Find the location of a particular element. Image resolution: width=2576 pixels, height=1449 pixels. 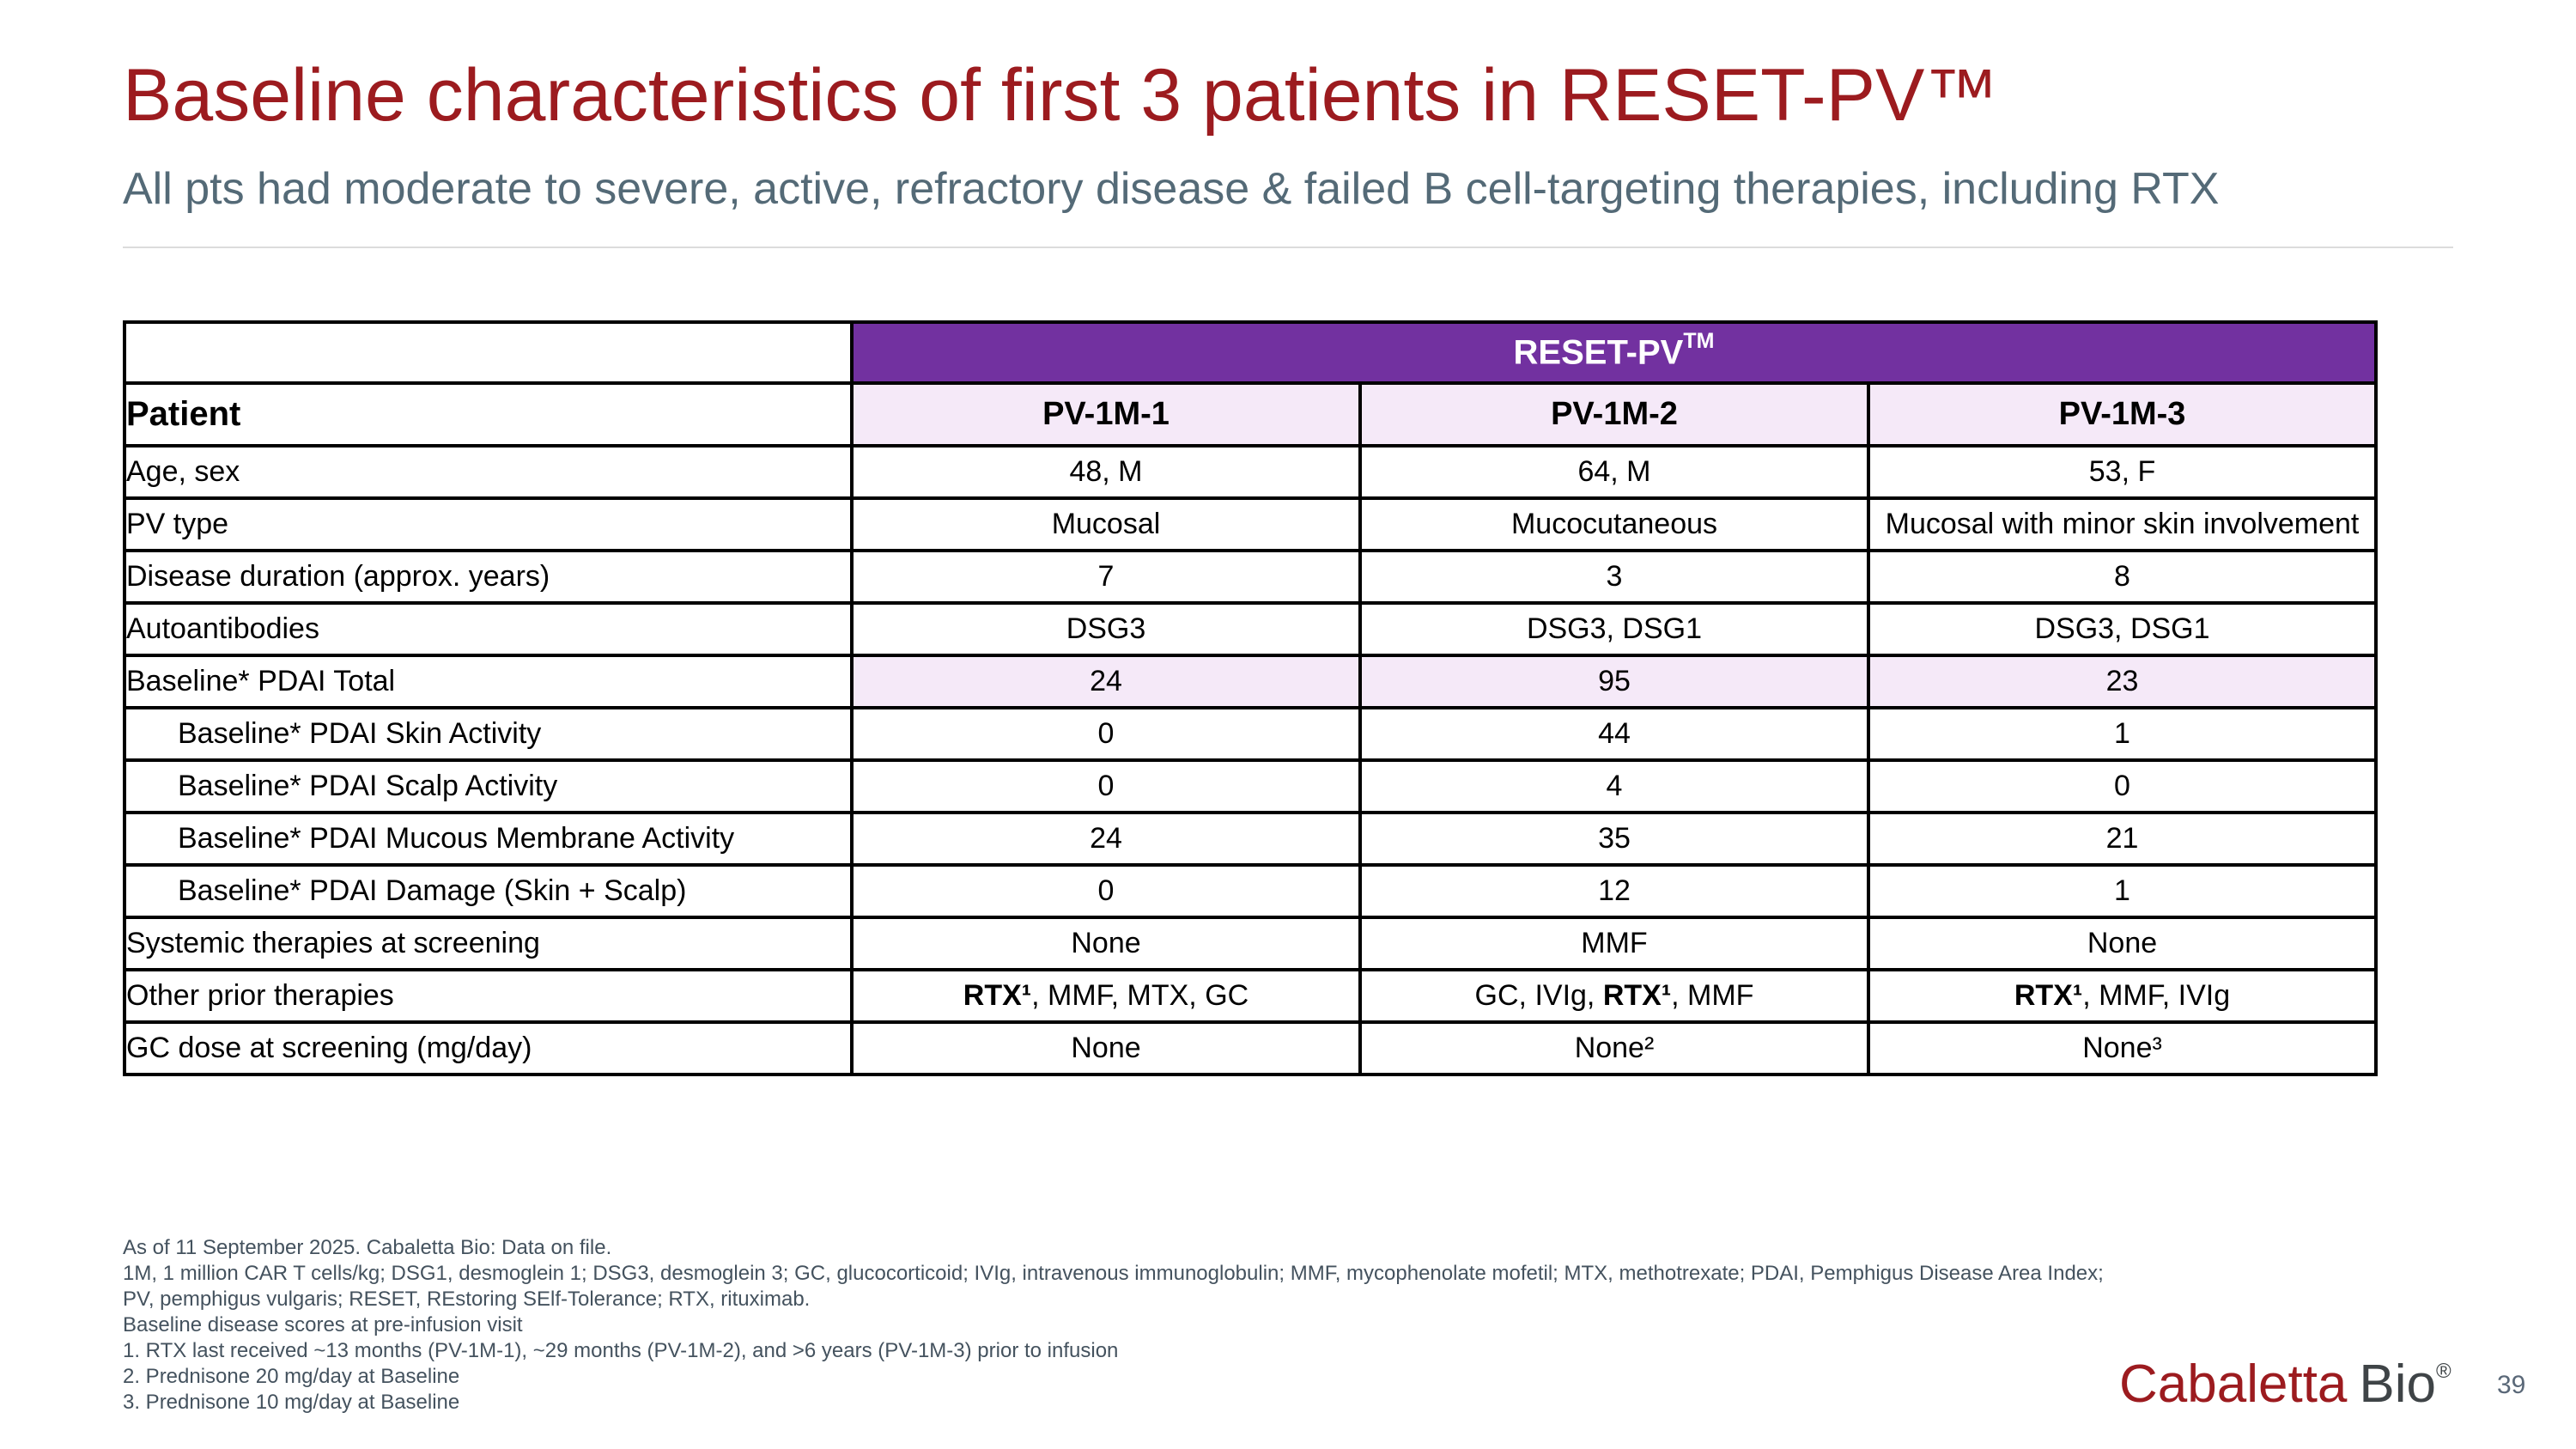

cell-value: 7 is located at coordinates (1106, 577).